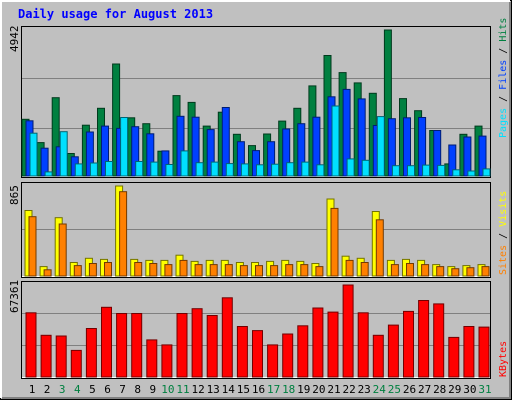  What do you see at coordinates (92, 389) in the screenshot?
I see `day-label-5: 5` at bounding box center [92, 389].